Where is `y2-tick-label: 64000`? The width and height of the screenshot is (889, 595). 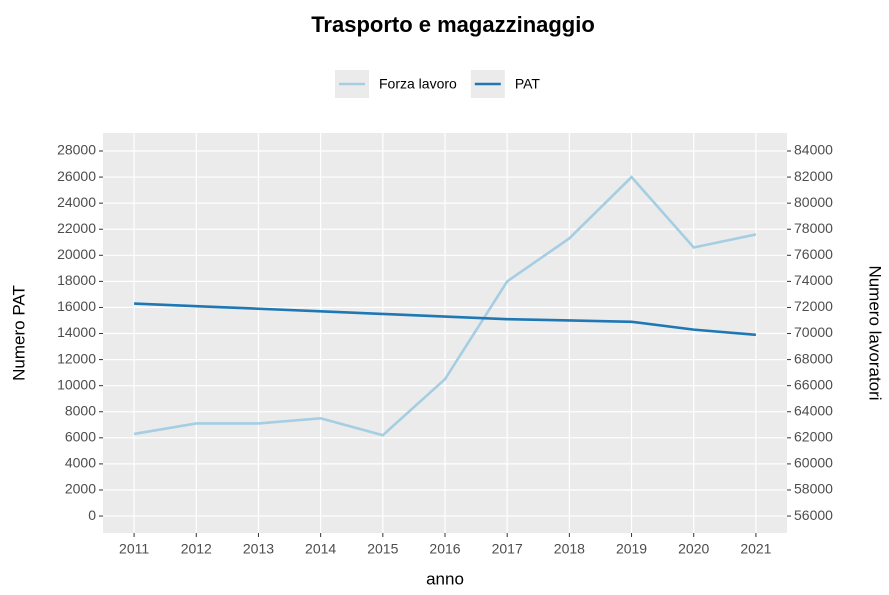
y2-tick-label: 64000 is located at coordinates (813, 410).